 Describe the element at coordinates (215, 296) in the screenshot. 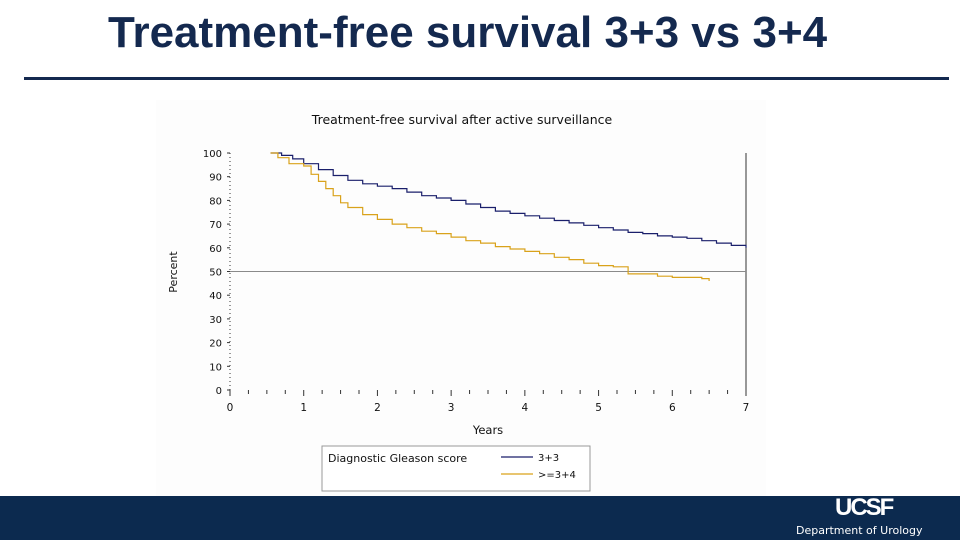

I see `y-tick-label: 40` at that location.